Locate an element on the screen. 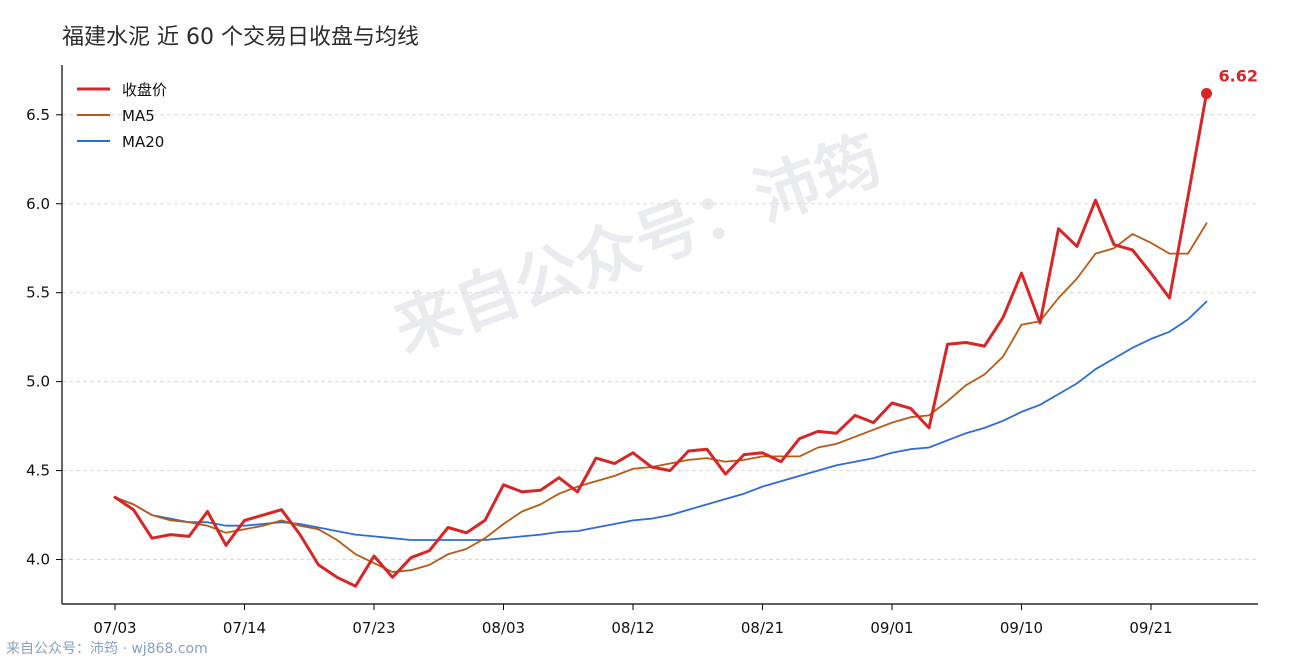  y-tick-label: 4.5 is located at coordinates (38, 471).